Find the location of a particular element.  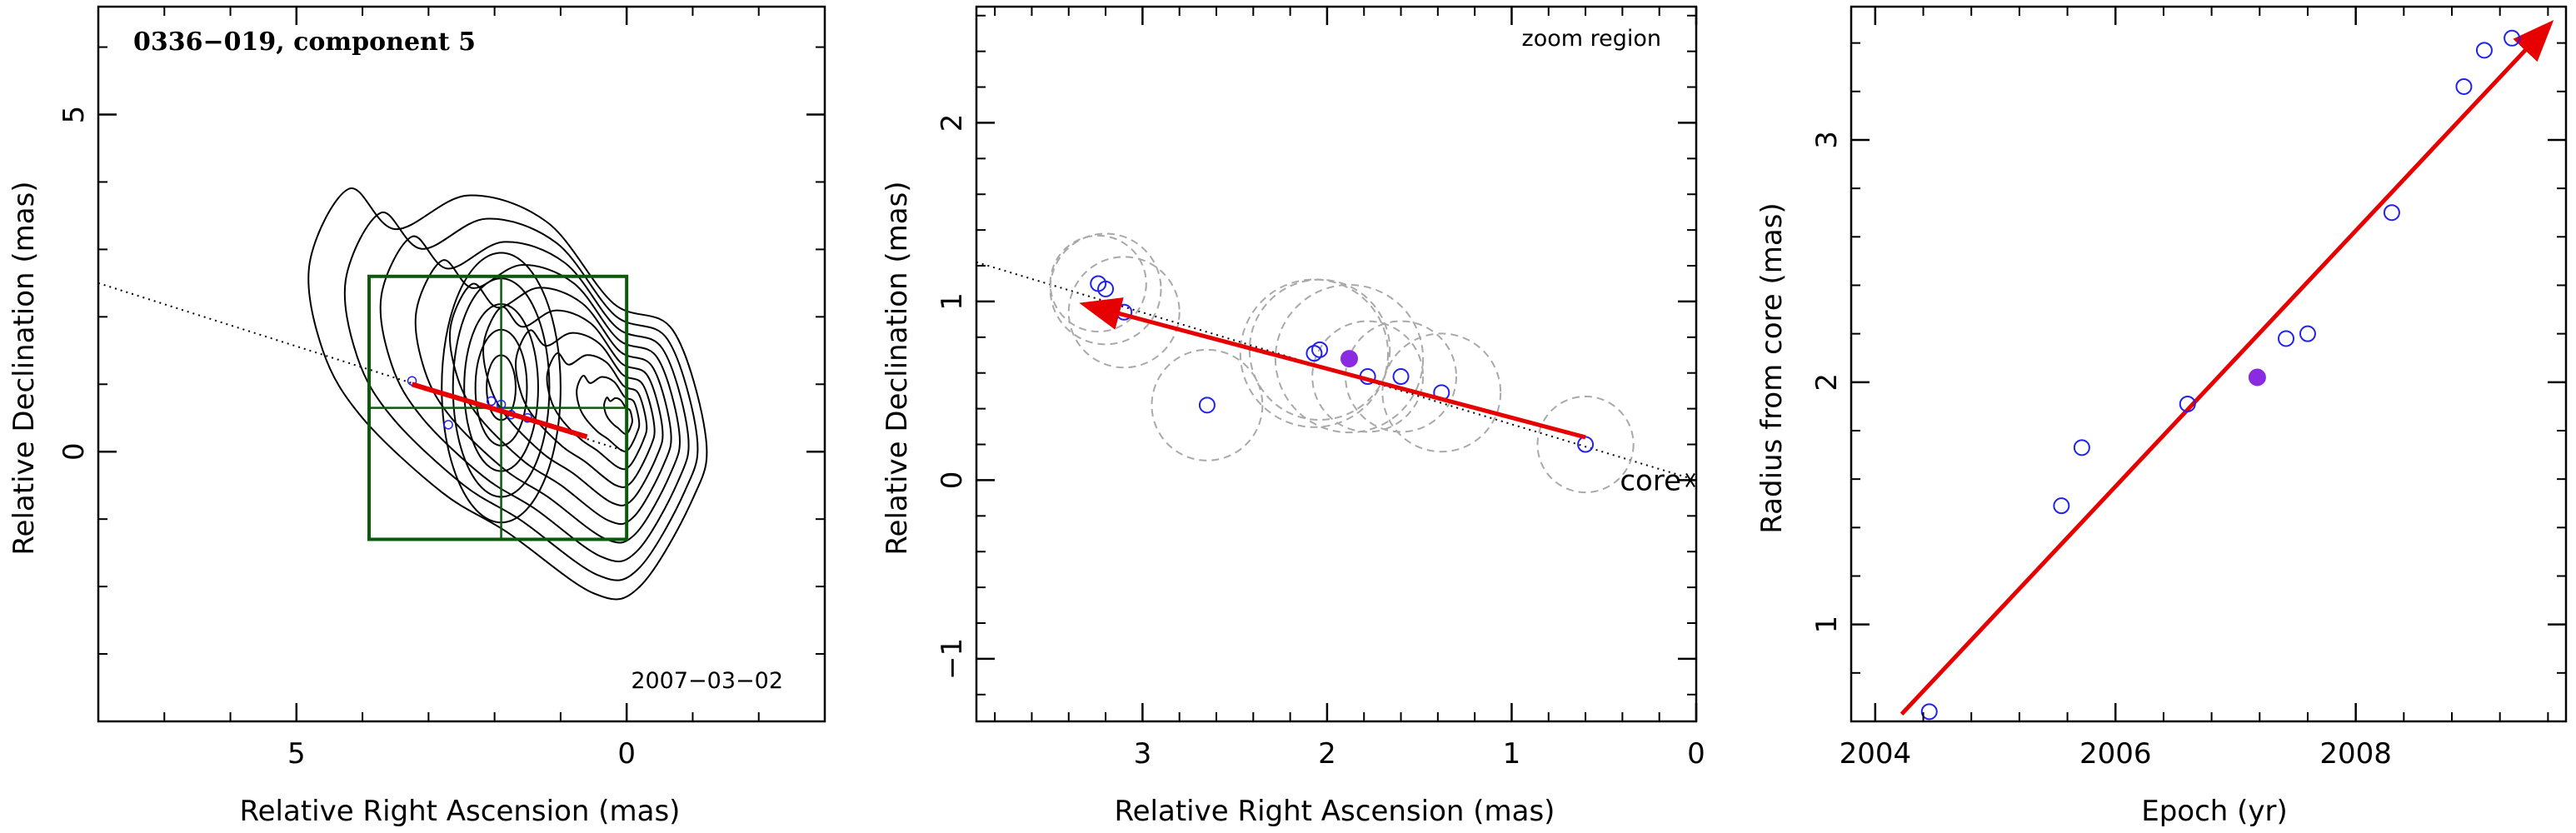

x-tick-label: 2004 is located at coordinates (1876, 754).